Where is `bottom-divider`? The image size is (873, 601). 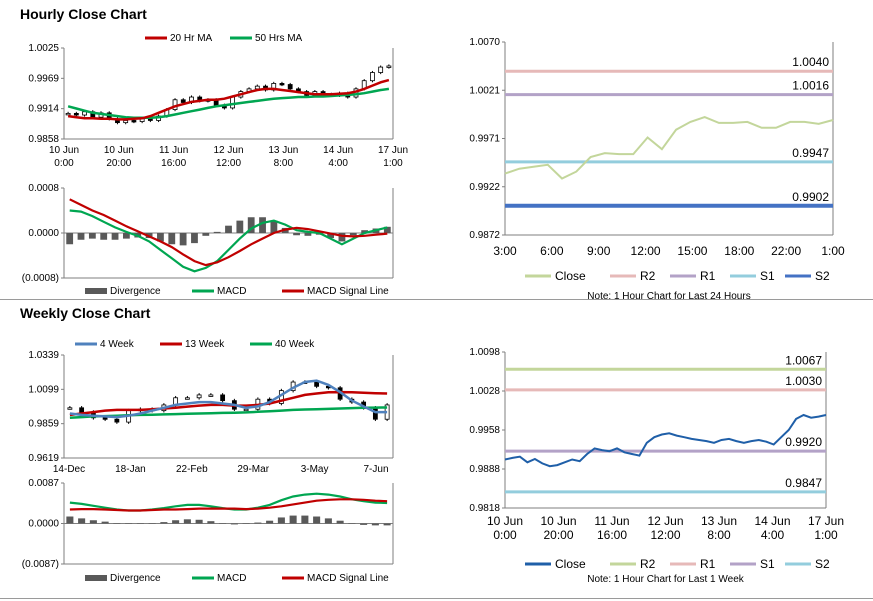 bottom-divider is located at coordinates (436, 598).